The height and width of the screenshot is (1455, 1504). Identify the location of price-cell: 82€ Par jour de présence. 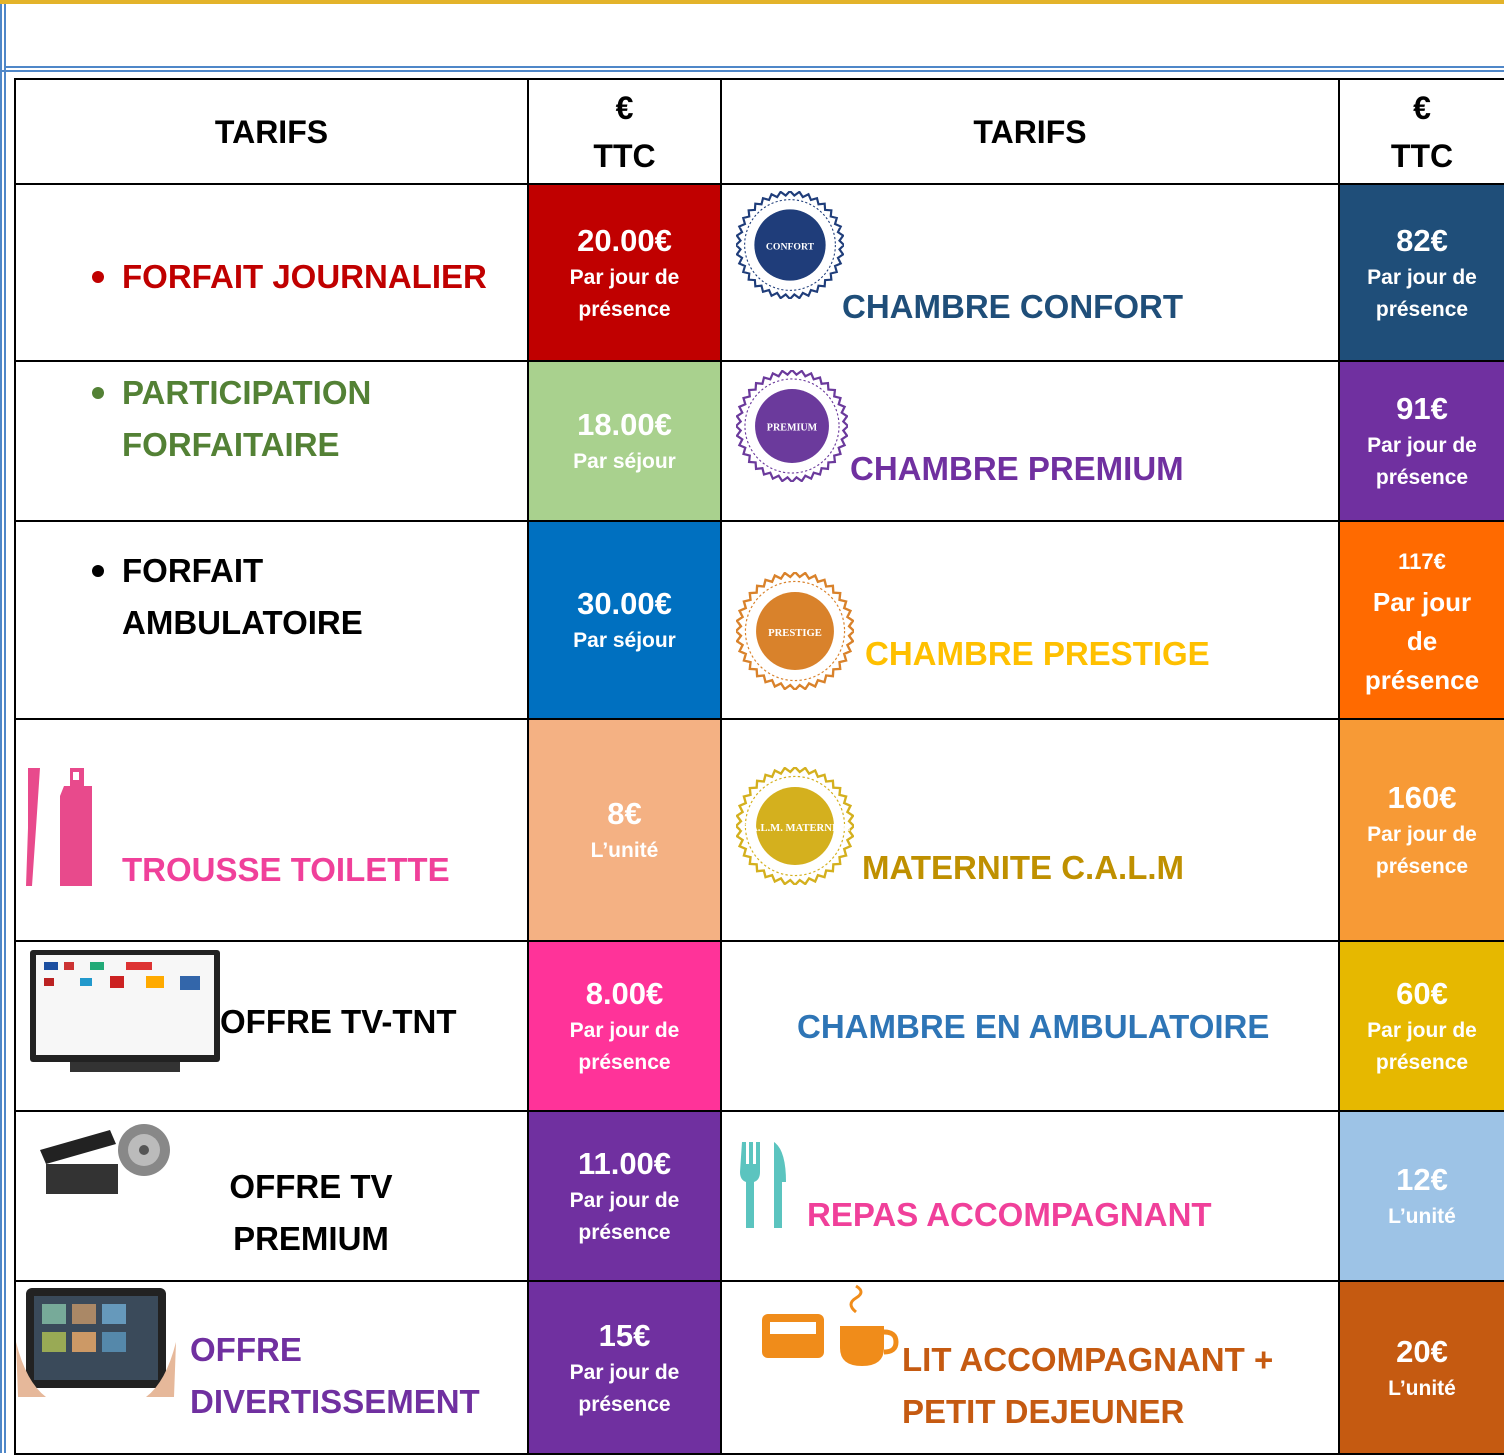
(1421, 272).